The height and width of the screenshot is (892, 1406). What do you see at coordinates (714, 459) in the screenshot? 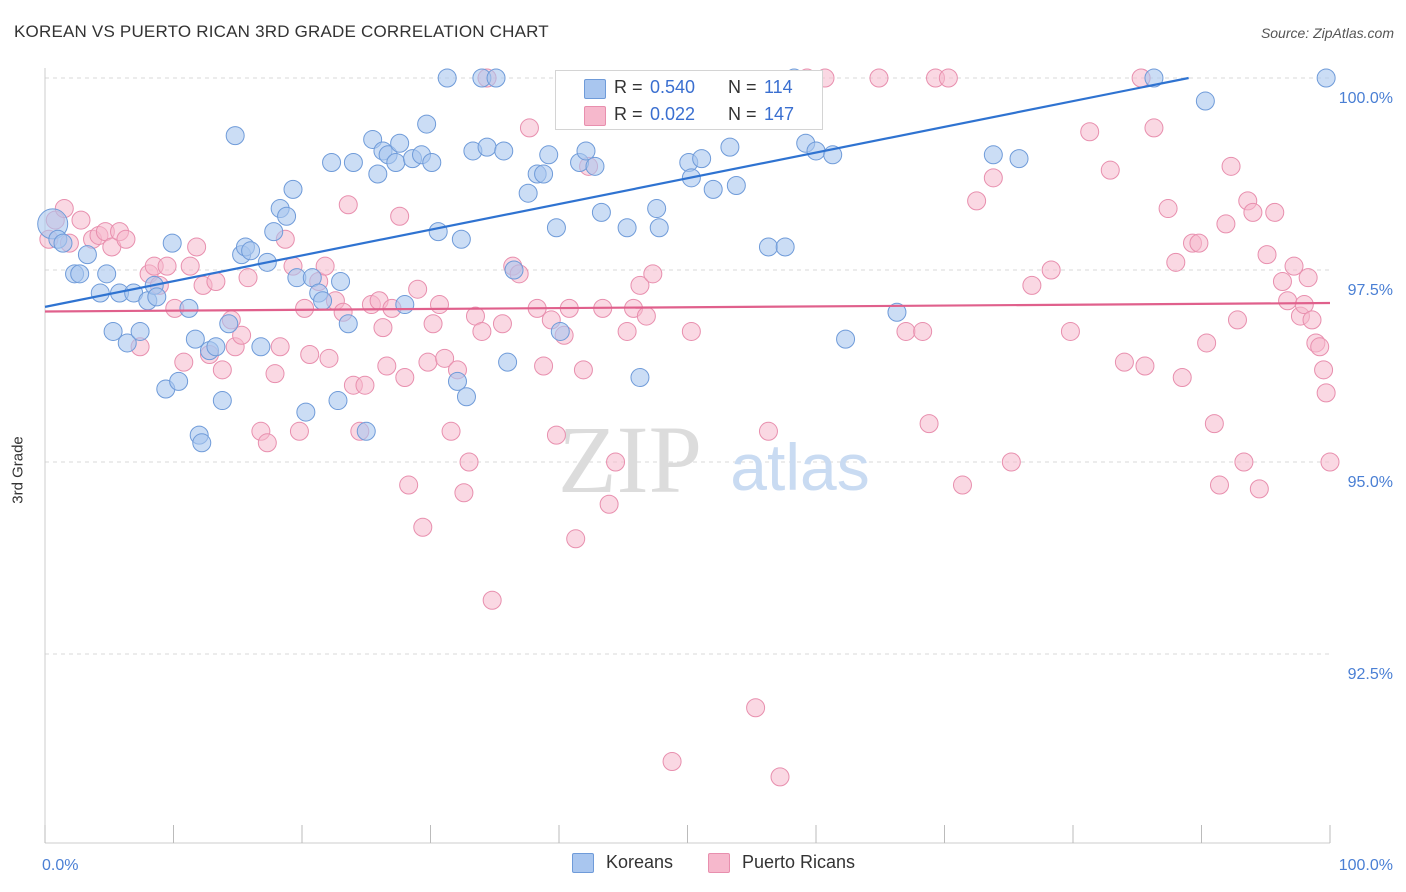
I see `zipatlas-watermark: ZIP atlas` at bounding box center [714, 459].